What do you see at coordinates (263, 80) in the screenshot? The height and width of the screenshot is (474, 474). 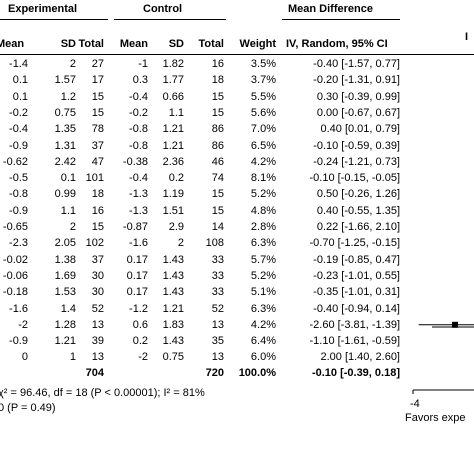 I see `cell-weight: 3.7%` at bounding box center [263, 80].